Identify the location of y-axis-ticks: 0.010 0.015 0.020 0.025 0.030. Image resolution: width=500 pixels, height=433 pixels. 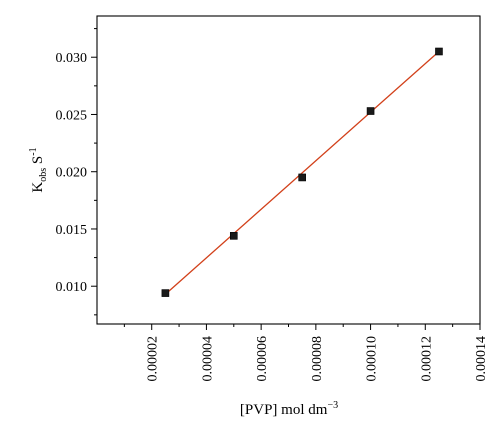
(76, 172).